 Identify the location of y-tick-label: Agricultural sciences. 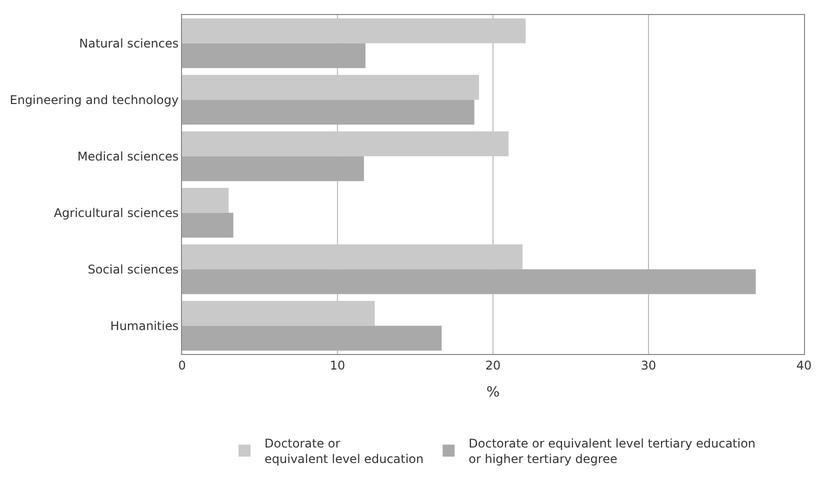
(116, 213).